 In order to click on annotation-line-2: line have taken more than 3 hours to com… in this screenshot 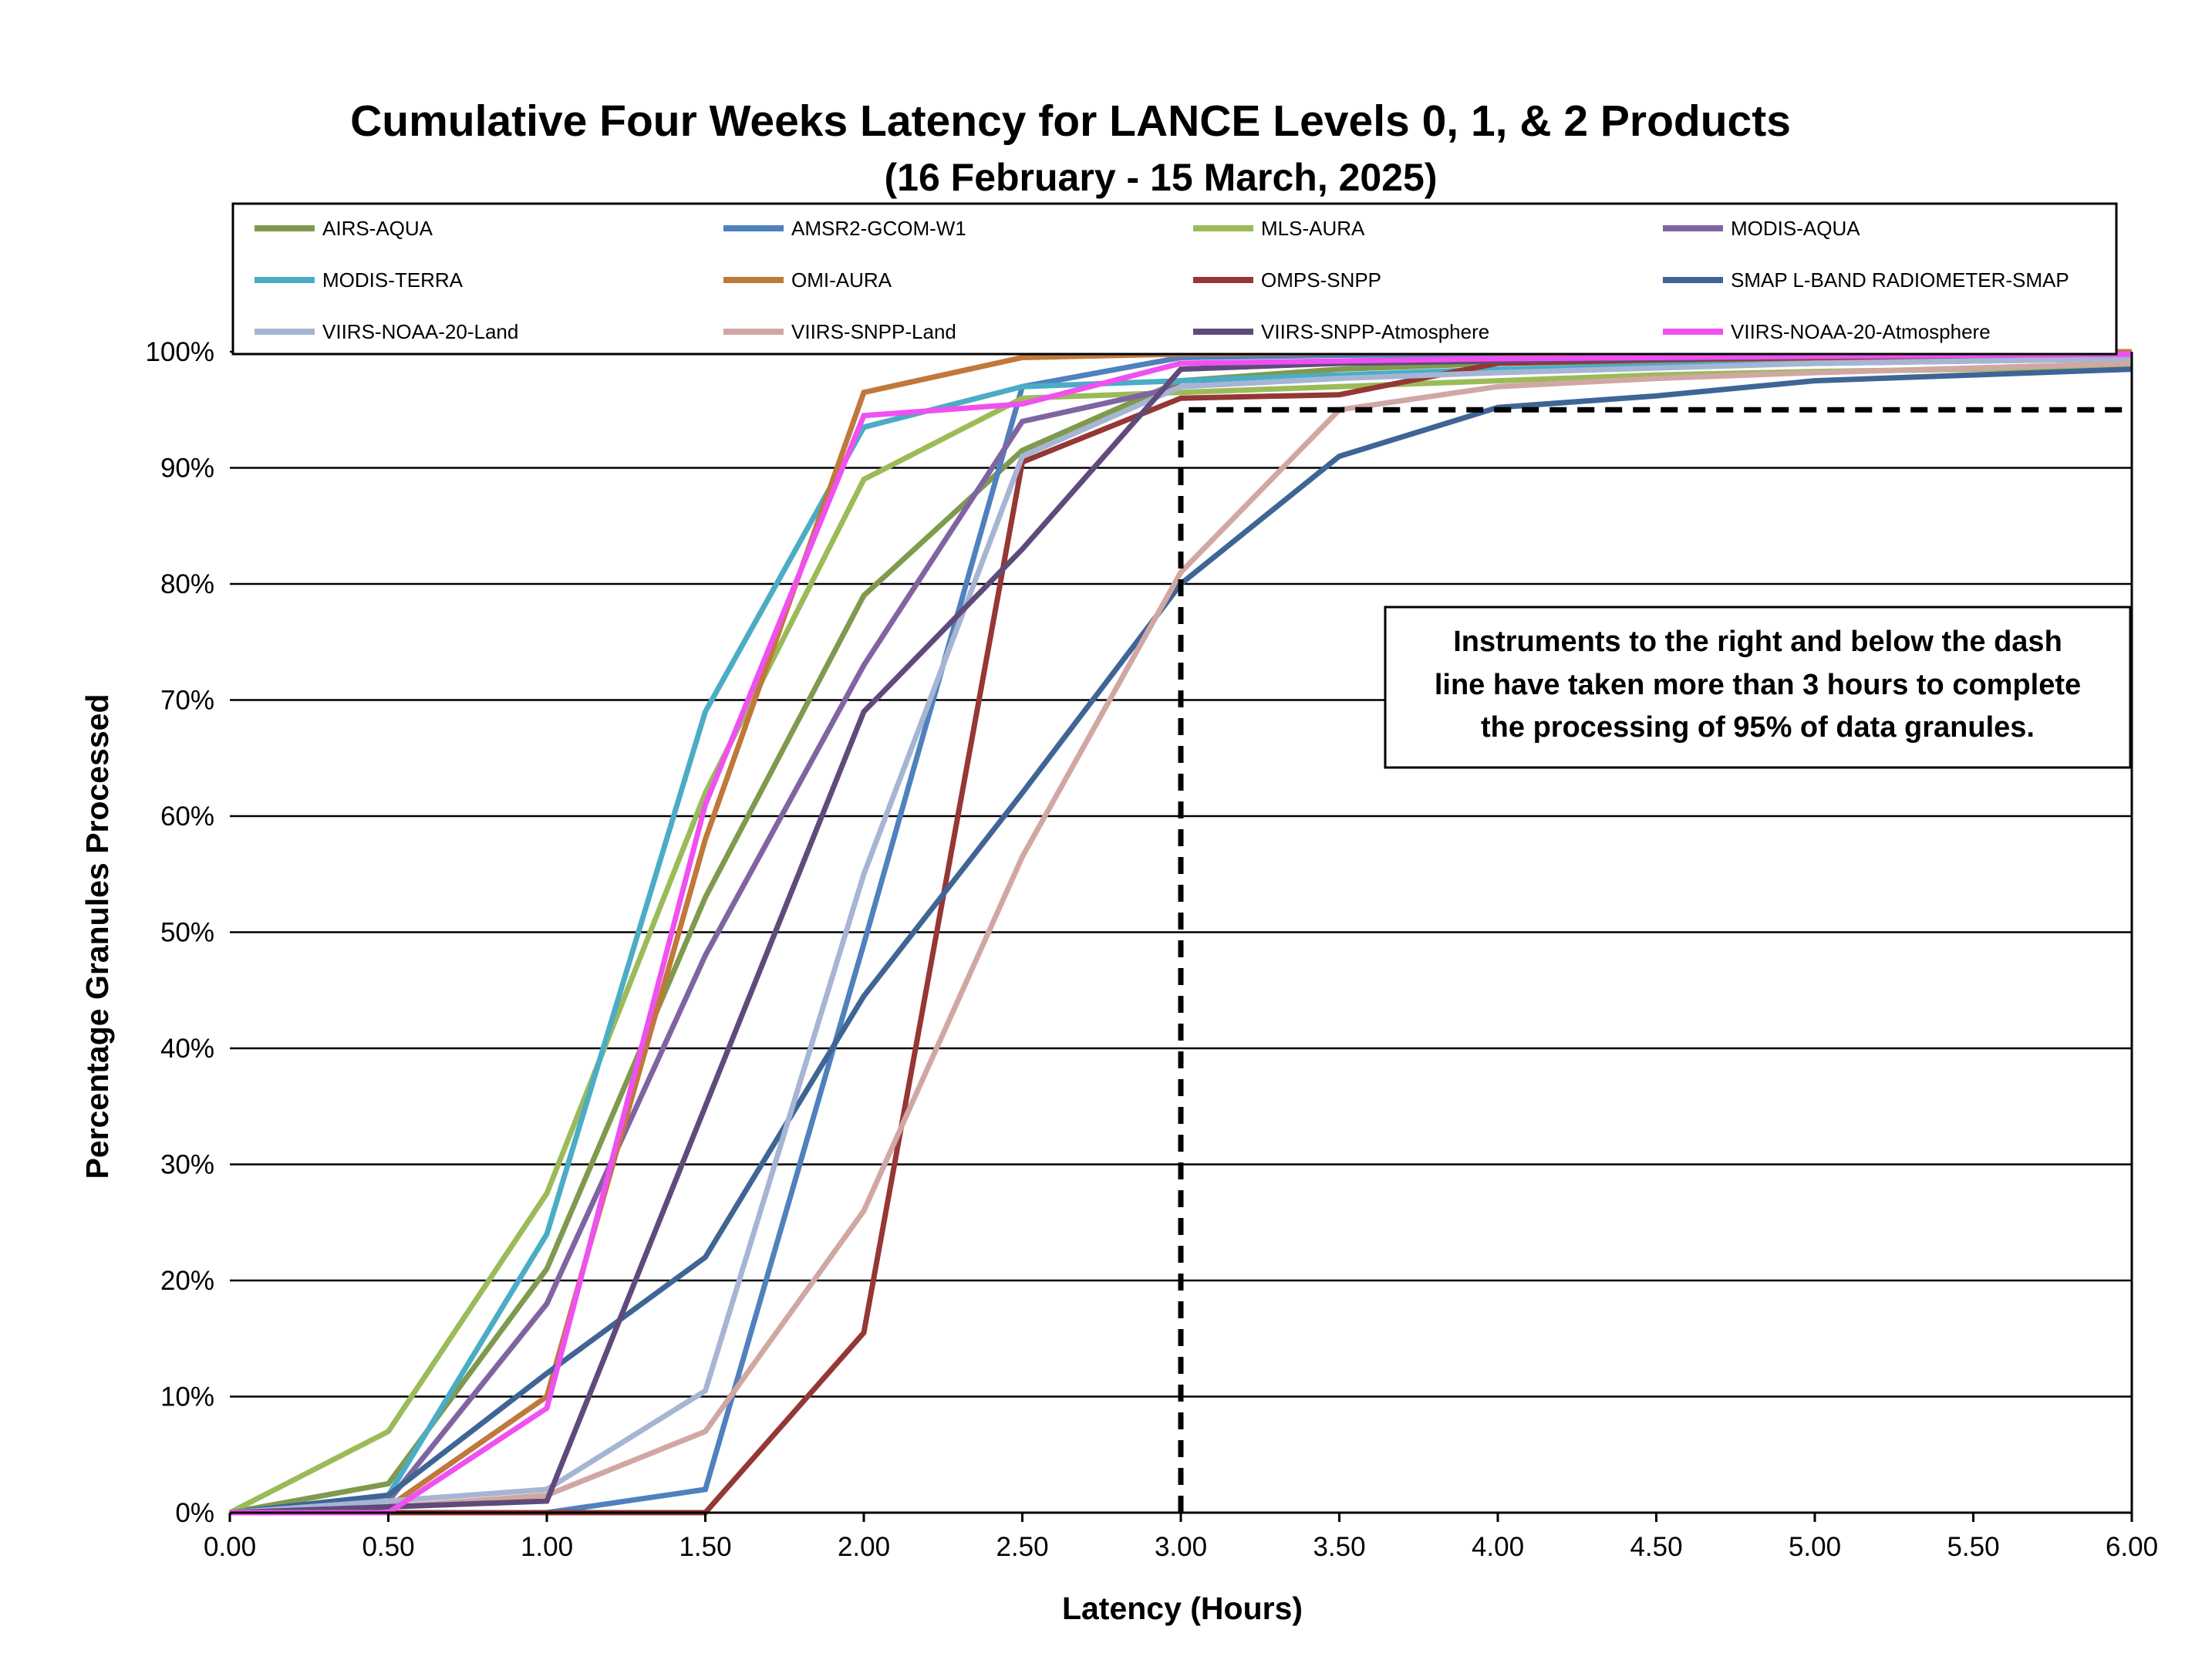, I will do `click(1758, 685)`.